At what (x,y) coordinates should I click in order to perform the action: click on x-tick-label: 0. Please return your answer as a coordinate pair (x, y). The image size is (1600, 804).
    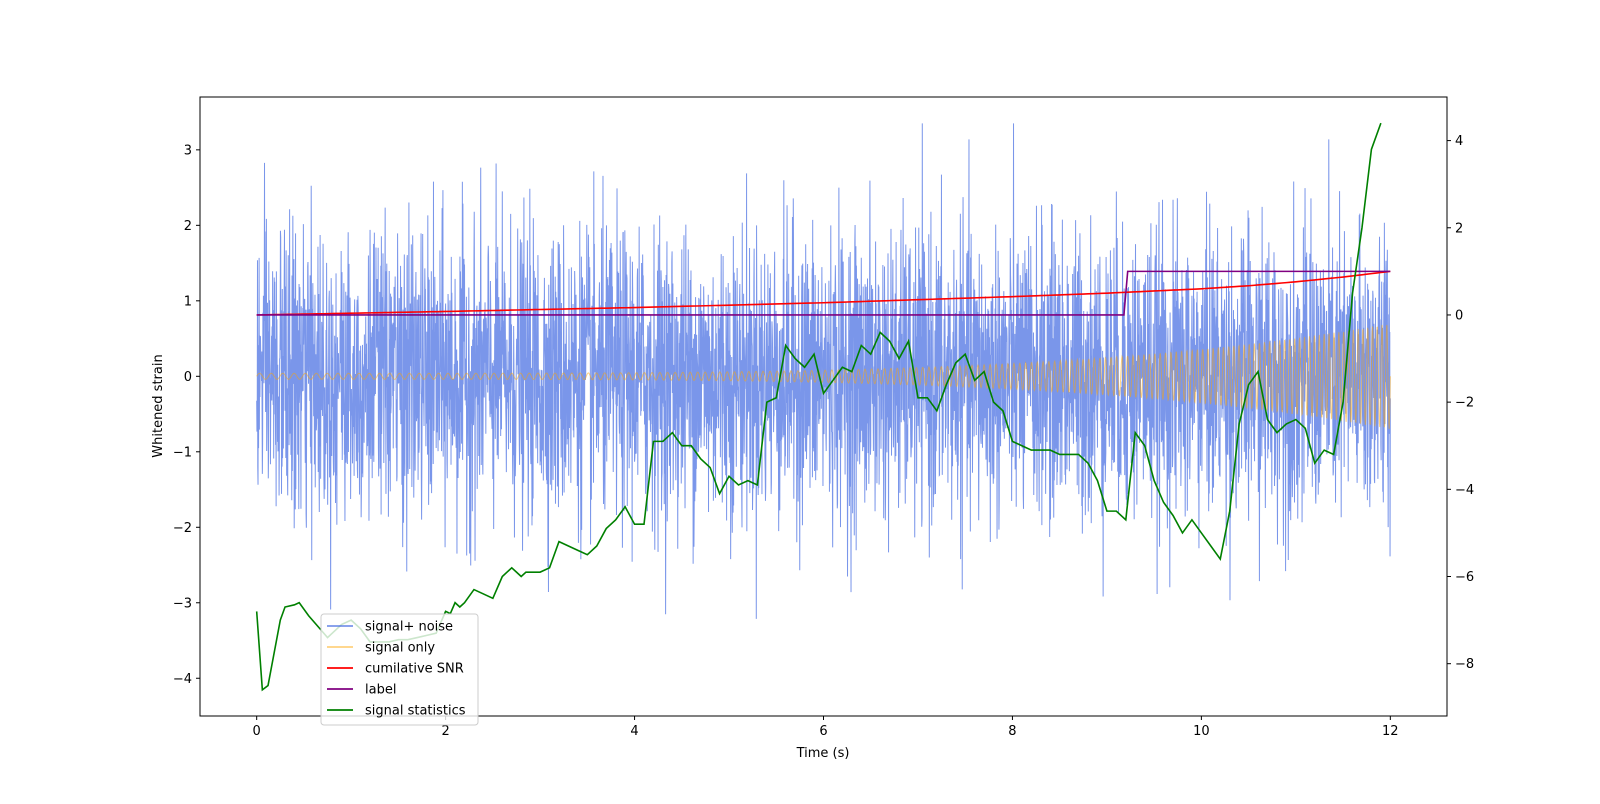
    Looking at the image, I should click on (257, 731).